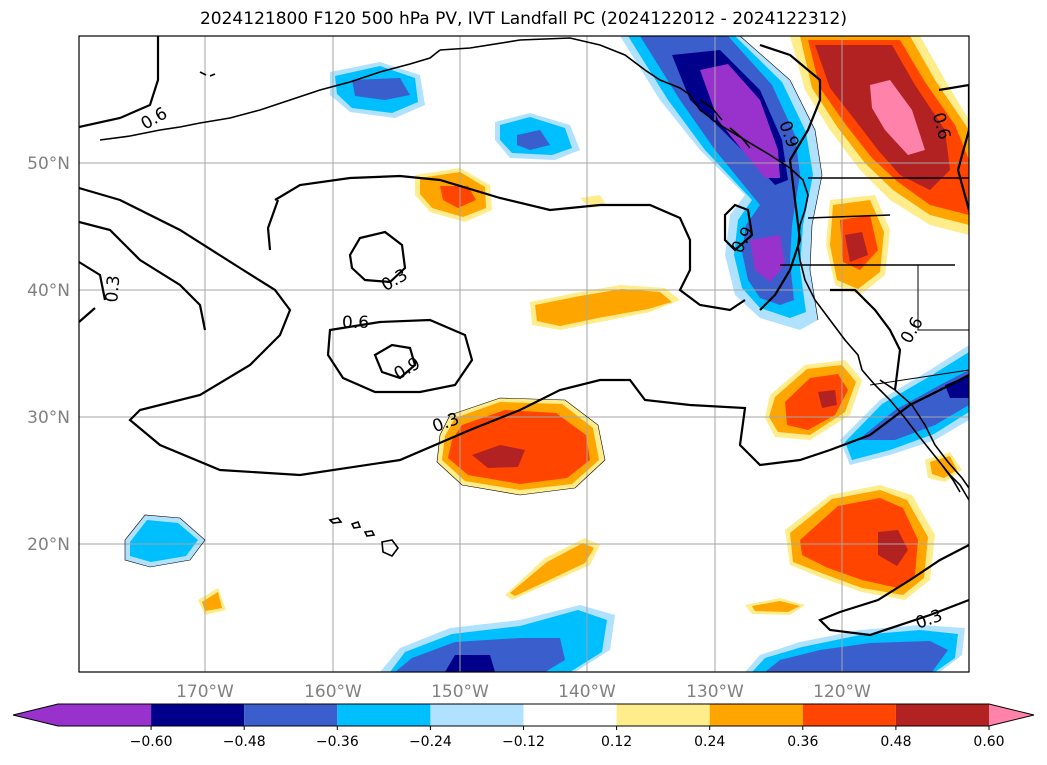  Describe the element at coordinates (552, 569) in the screenshot. I see `positive-anomaly-subtropical-band` at that location.